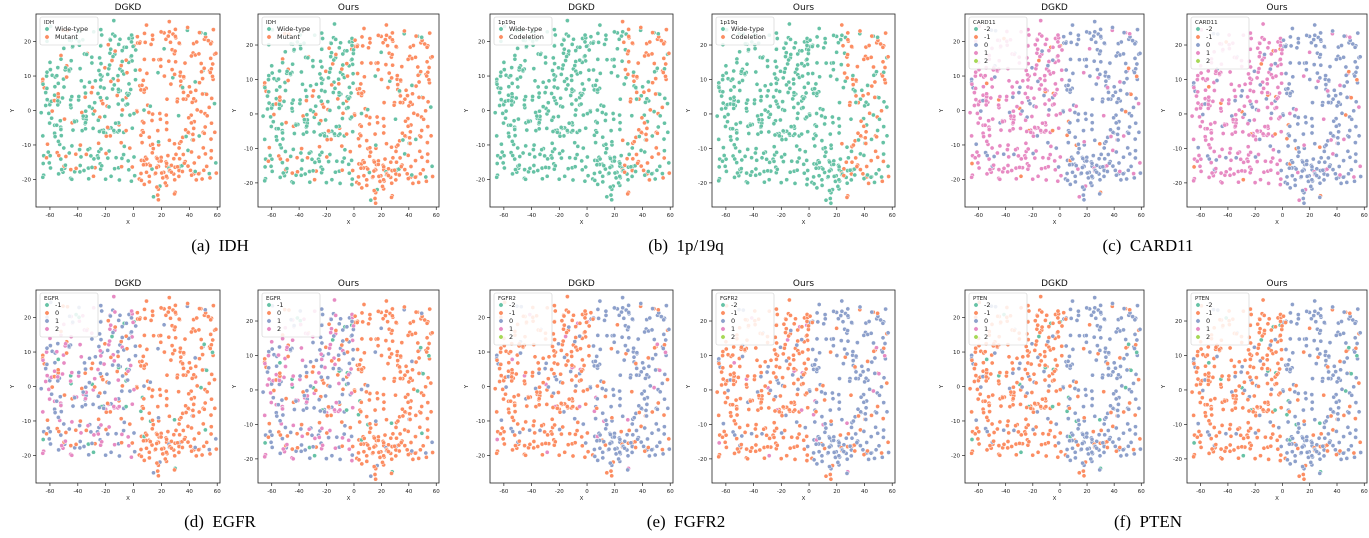 Image resolution: width=1369 pixels, height=538 pixels. I want to click on legend-title: IDH, so click(271, 23).